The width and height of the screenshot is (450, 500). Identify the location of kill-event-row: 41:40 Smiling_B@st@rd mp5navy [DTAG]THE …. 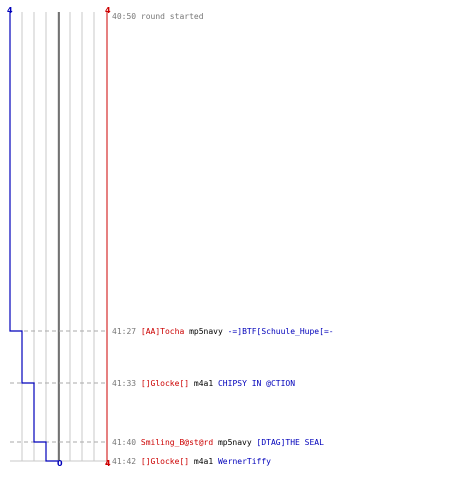
(218, 442).